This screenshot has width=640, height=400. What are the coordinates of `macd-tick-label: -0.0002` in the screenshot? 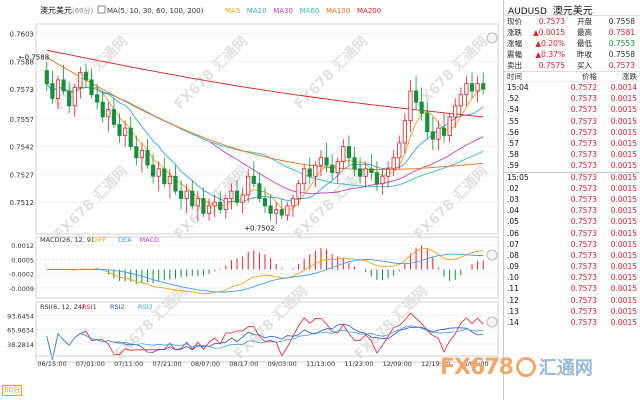 It's located at (21, 275).